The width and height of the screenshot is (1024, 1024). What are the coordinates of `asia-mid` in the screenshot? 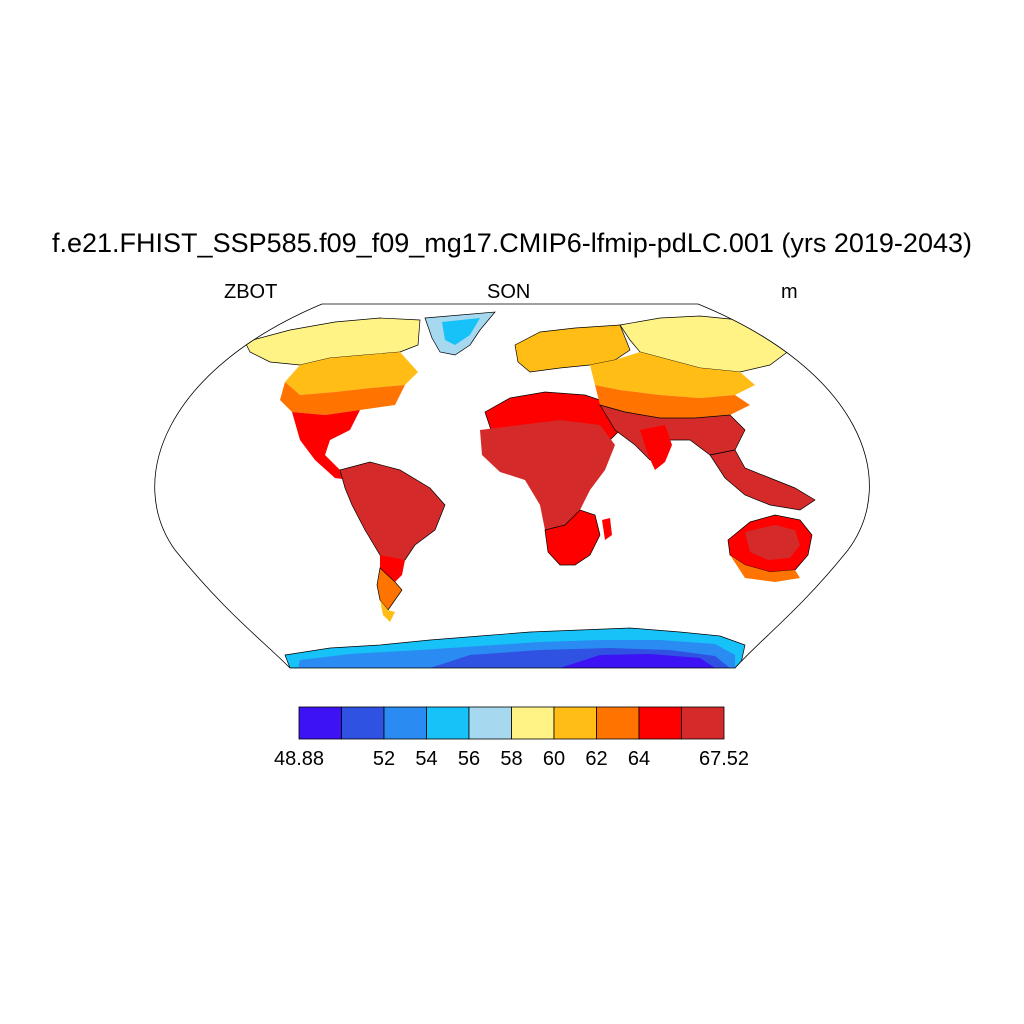 It's located at (672, 375).